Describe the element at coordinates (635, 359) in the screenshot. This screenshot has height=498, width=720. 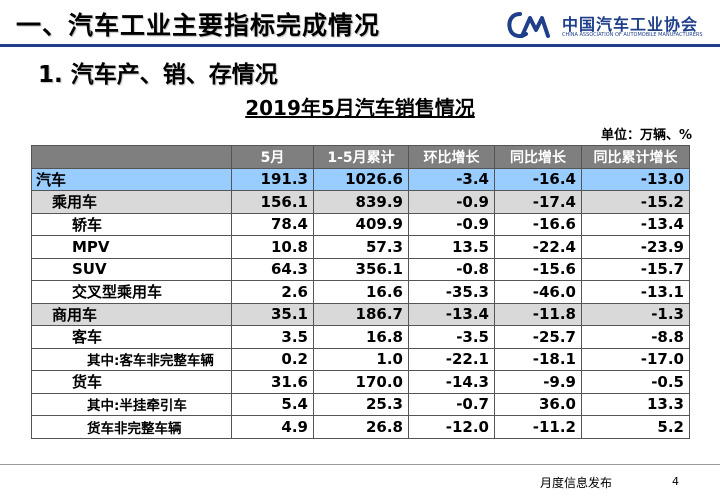
I see `value-cell: -17.0` at that location.